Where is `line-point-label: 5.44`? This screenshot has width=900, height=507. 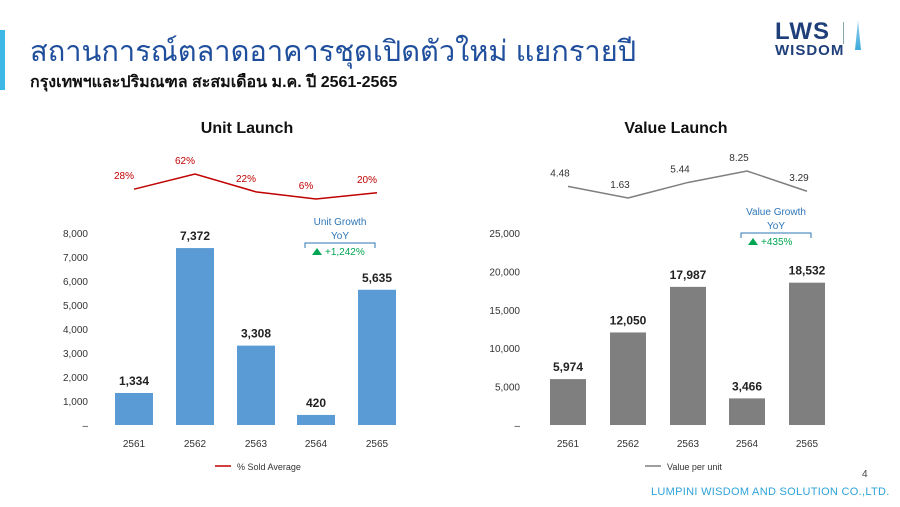
line-point-label: 5.44 is located at coordinates (680, 169).